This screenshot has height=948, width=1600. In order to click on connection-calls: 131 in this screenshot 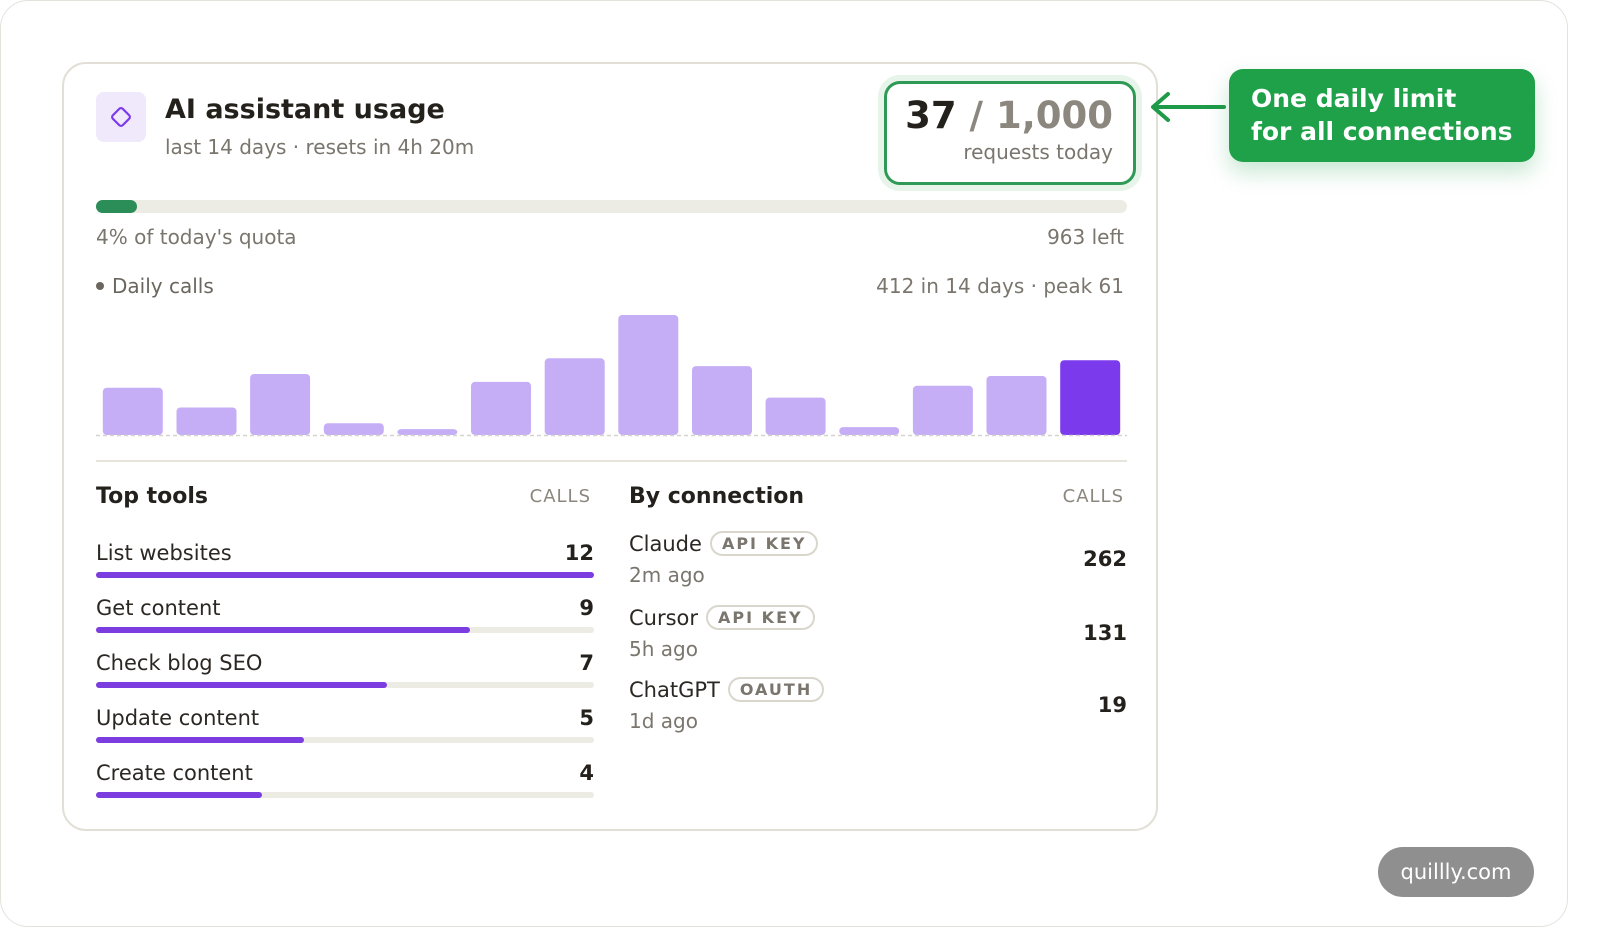, I will do `click(1105, 633)`.